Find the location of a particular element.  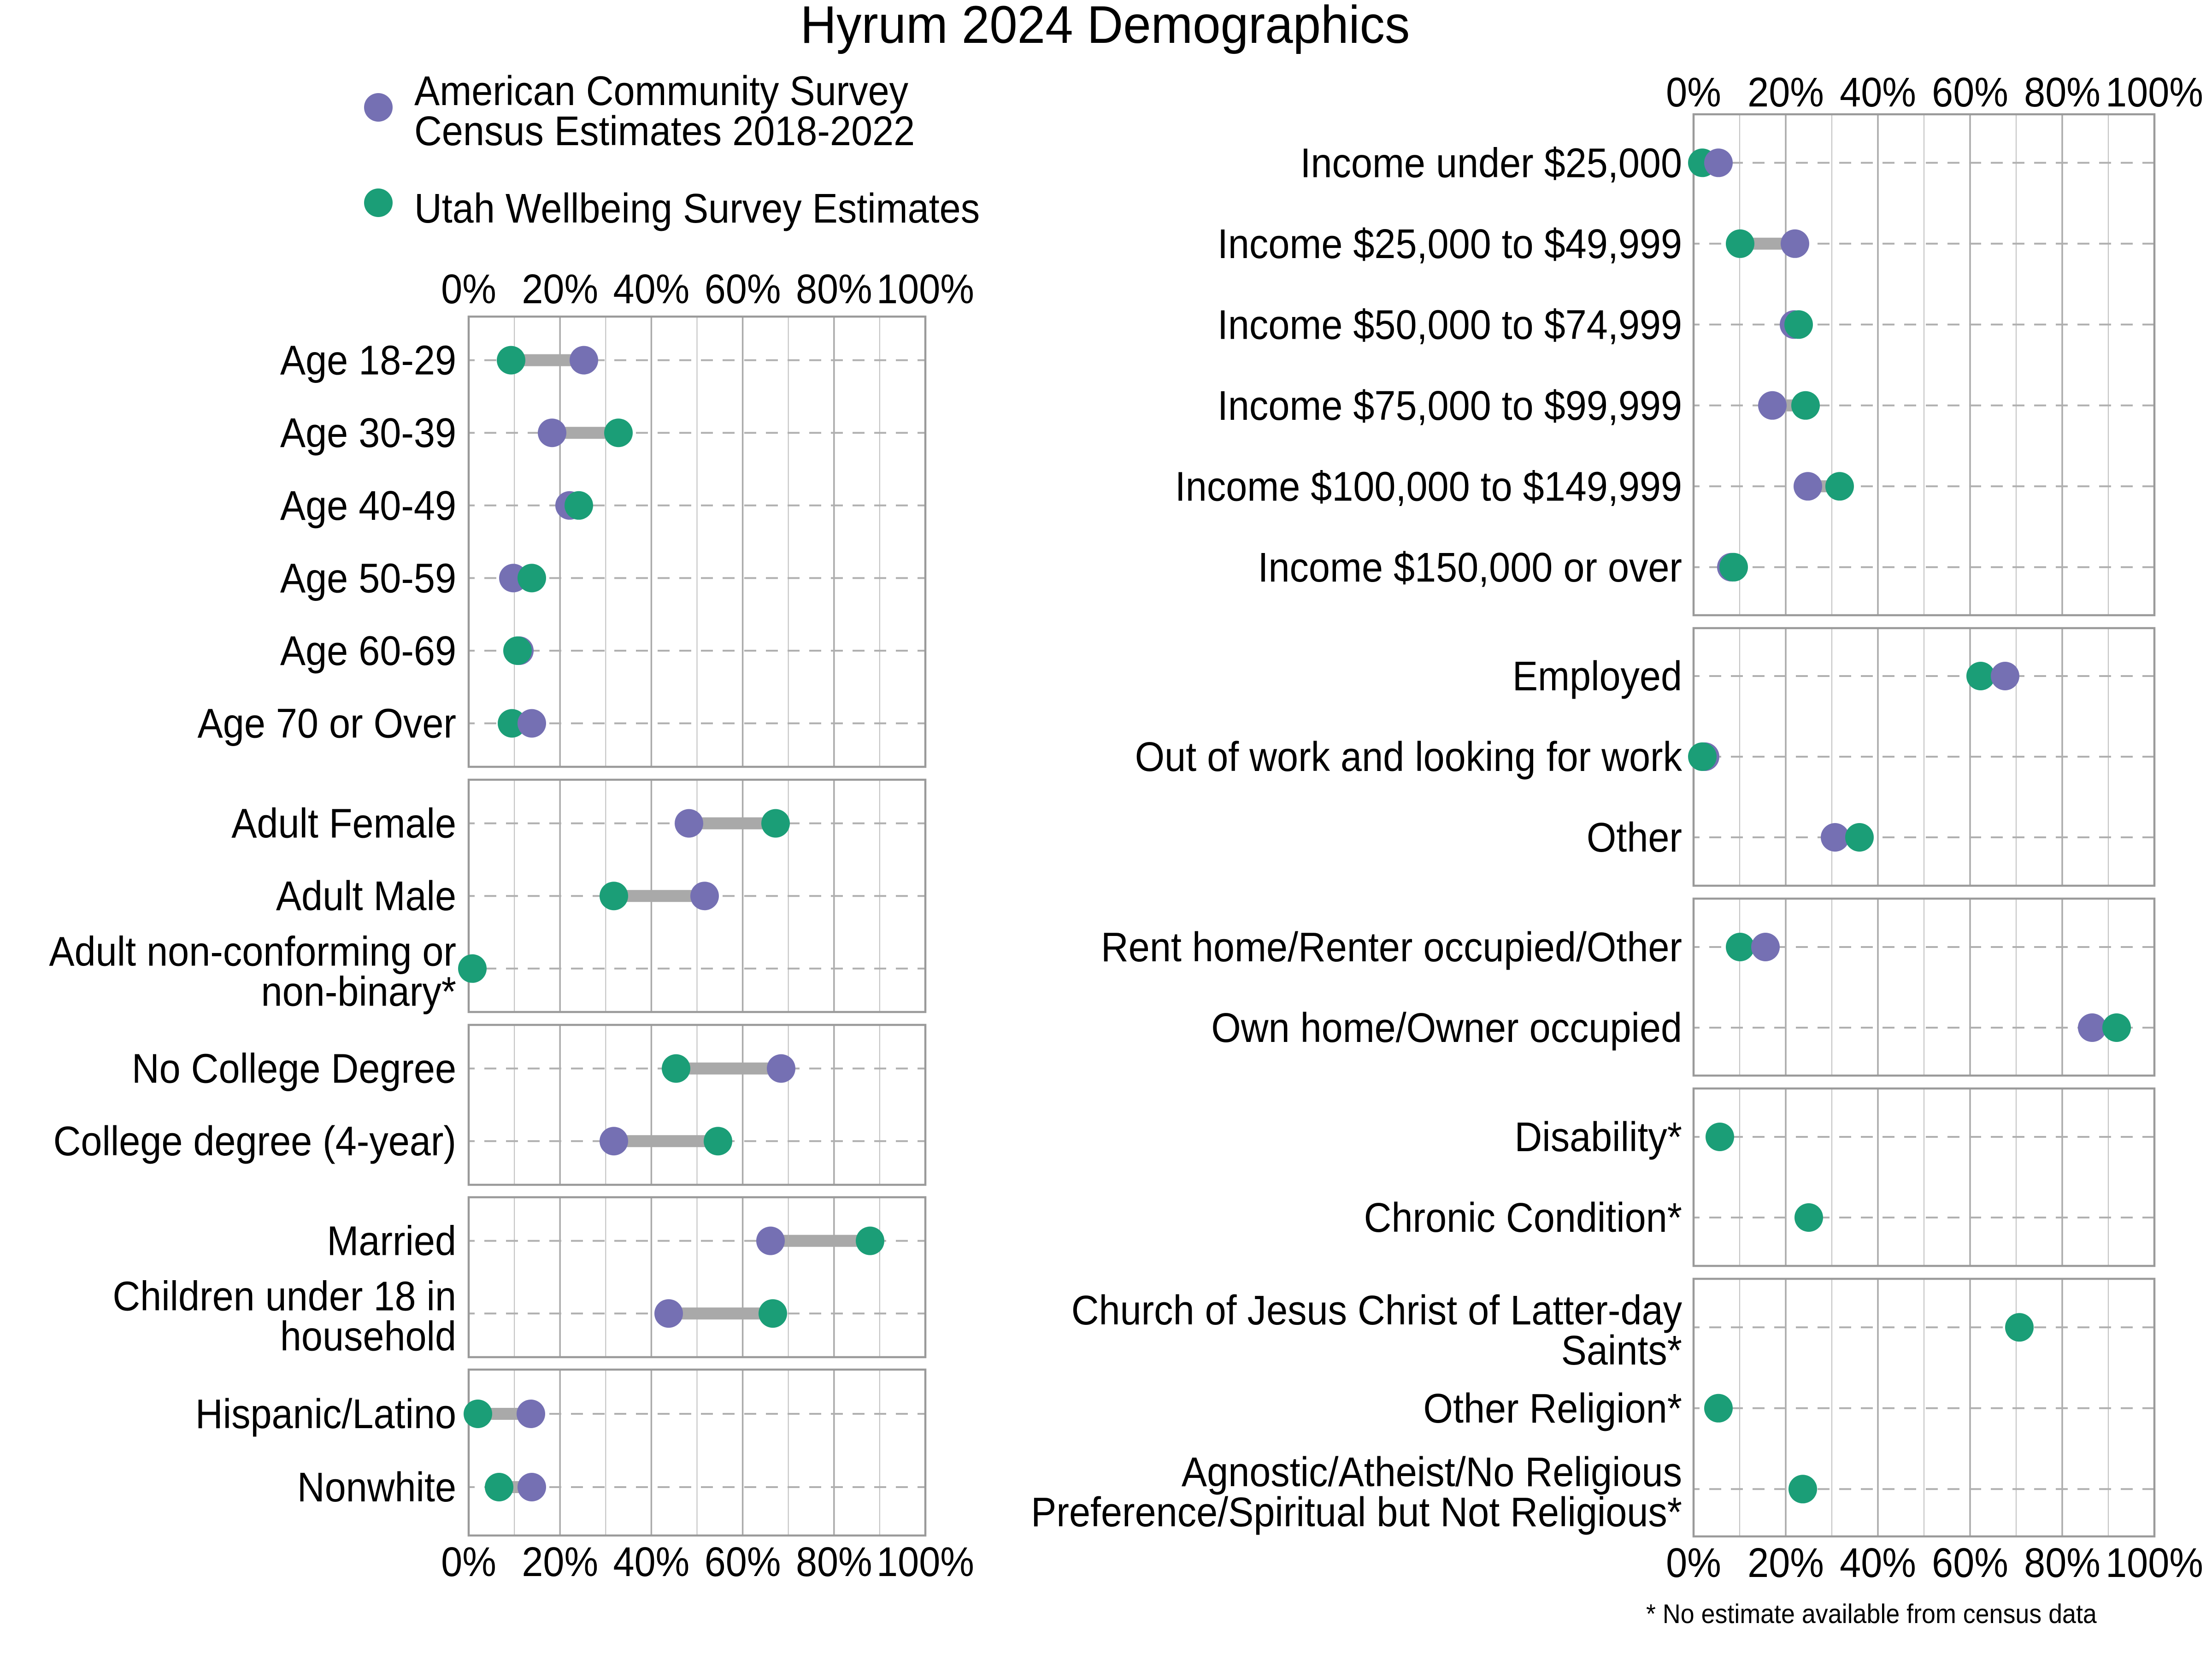

svg-text: Other Religion* is located at coordinates (1553, 1409).